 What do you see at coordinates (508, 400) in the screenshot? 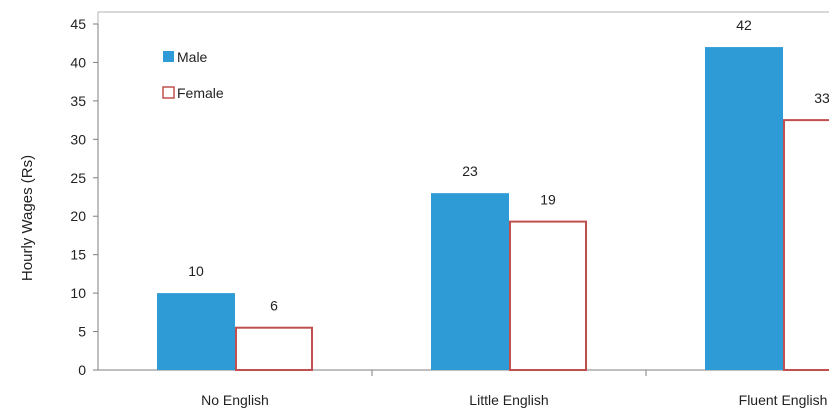
I see `x-tick-label: Little English` at bounding box center [508, 400].